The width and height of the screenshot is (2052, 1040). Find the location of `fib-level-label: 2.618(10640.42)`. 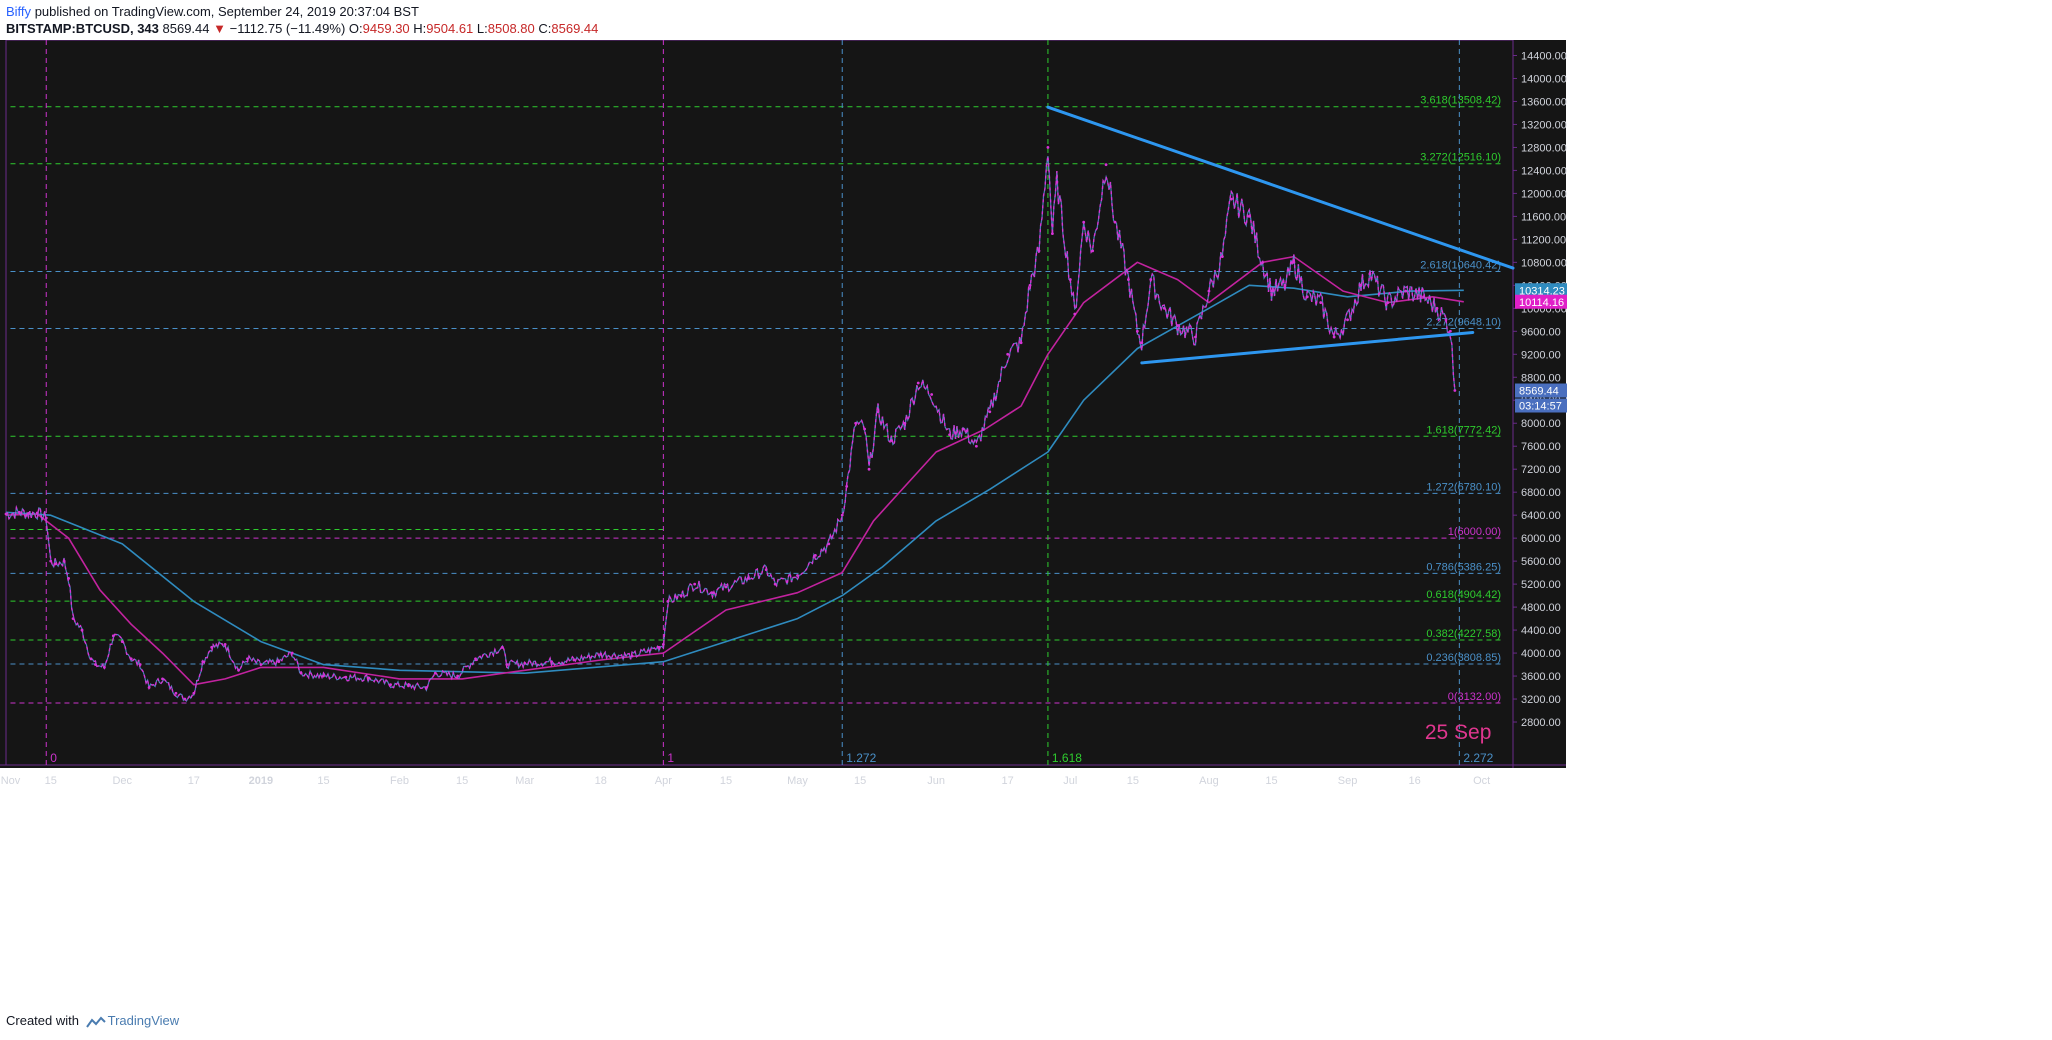

fib-level-label: 2.618(10640.42) is located at coordinates (1460, 266).